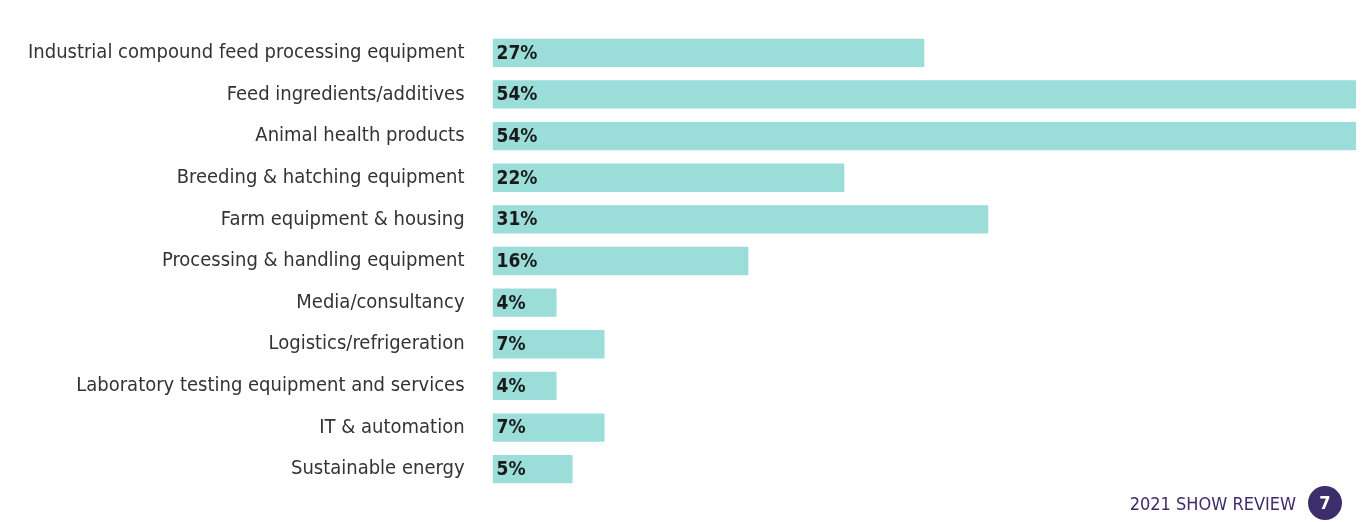  What do you see at coordinates (517, 259) in the screenshot?
I see `data-label: 16%` at bounding box center [517, 259].